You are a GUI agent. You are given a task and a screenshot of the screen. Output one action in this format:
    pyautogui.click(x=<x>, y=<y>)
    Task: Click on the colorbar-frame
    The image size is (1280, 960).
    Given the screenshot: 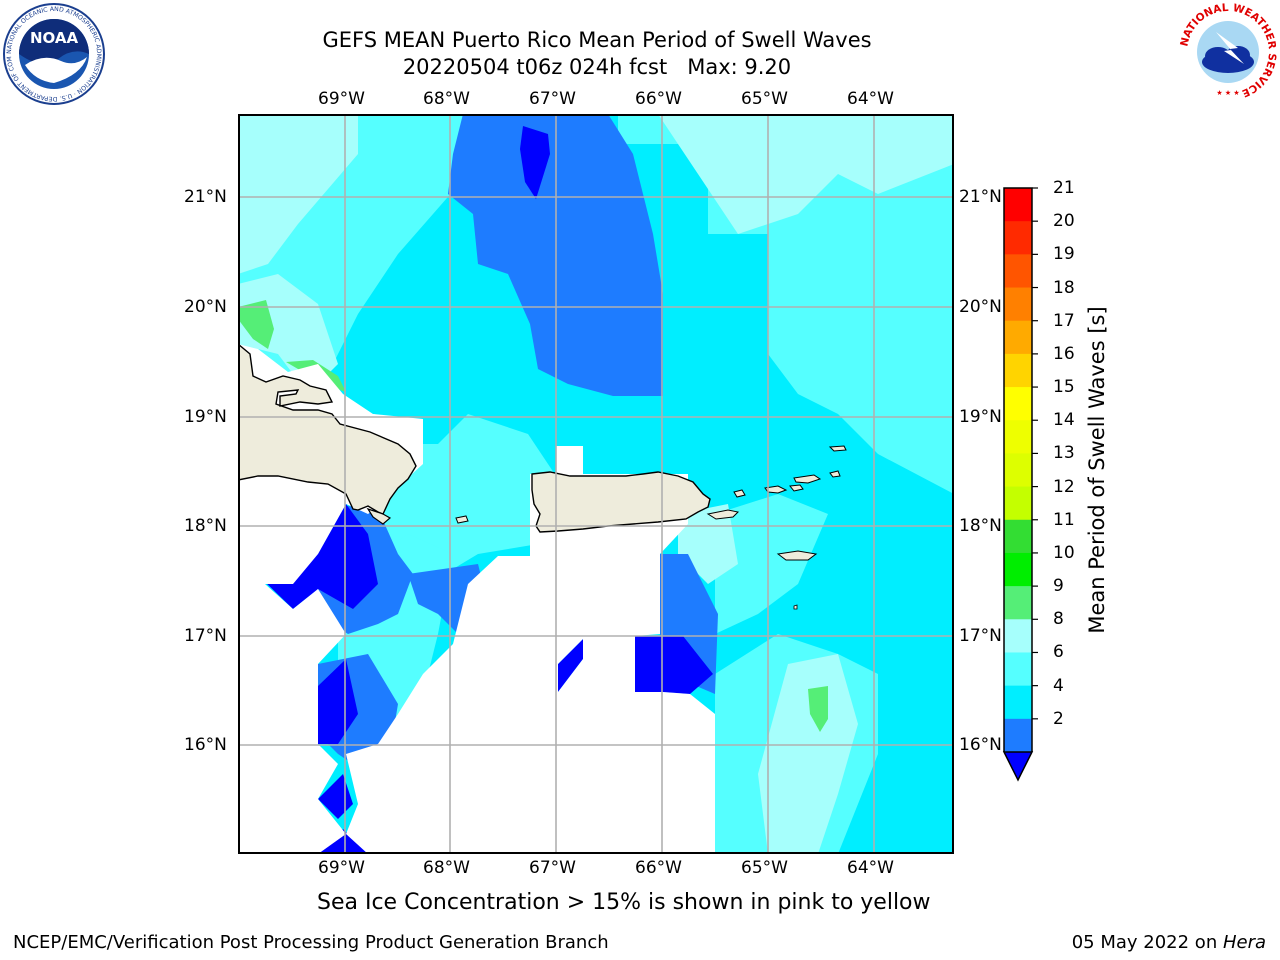 What is the action you would take?
    pyautogui.click(x=1018, y=469)
    